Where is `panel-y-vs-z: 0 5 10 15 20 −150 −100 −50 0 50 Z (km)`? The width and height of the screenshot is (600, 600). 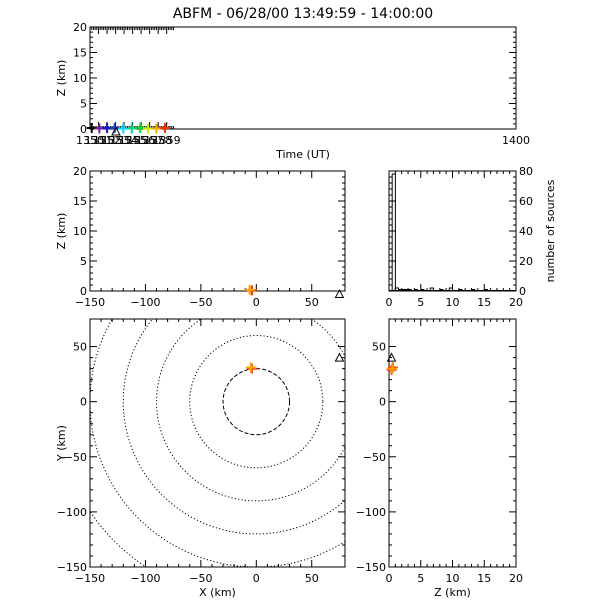 panel-y-vs-z: 0 5 10 15 20 −150 −100 −50 0 50 Z (km) is located at coordinates (439, 458).